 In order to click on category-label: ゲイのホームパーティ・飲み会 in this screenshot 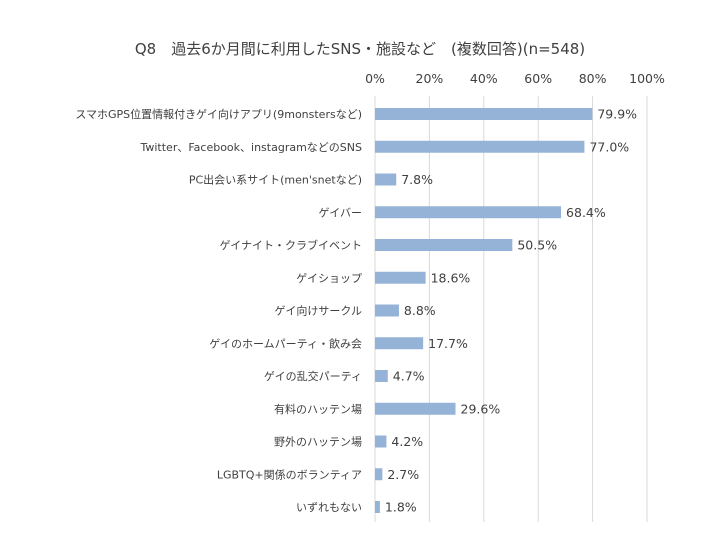, I will do `click(285, 343)`.